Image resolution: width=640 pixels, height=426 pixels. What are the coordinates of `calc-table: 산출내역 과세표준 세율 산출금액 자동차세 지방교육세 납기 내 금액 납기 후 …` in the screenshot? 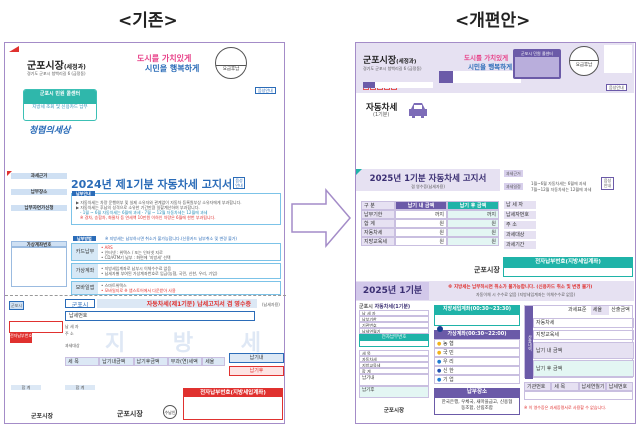 It's located at (579, 342).